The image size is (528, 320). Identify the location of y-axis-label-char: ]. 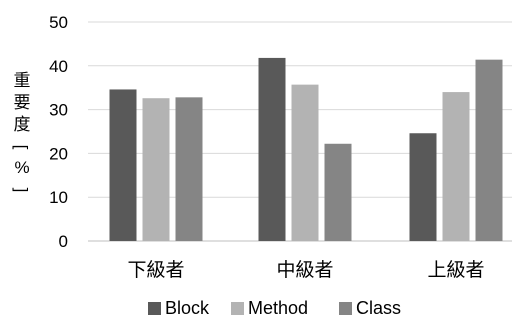
(21, 190).